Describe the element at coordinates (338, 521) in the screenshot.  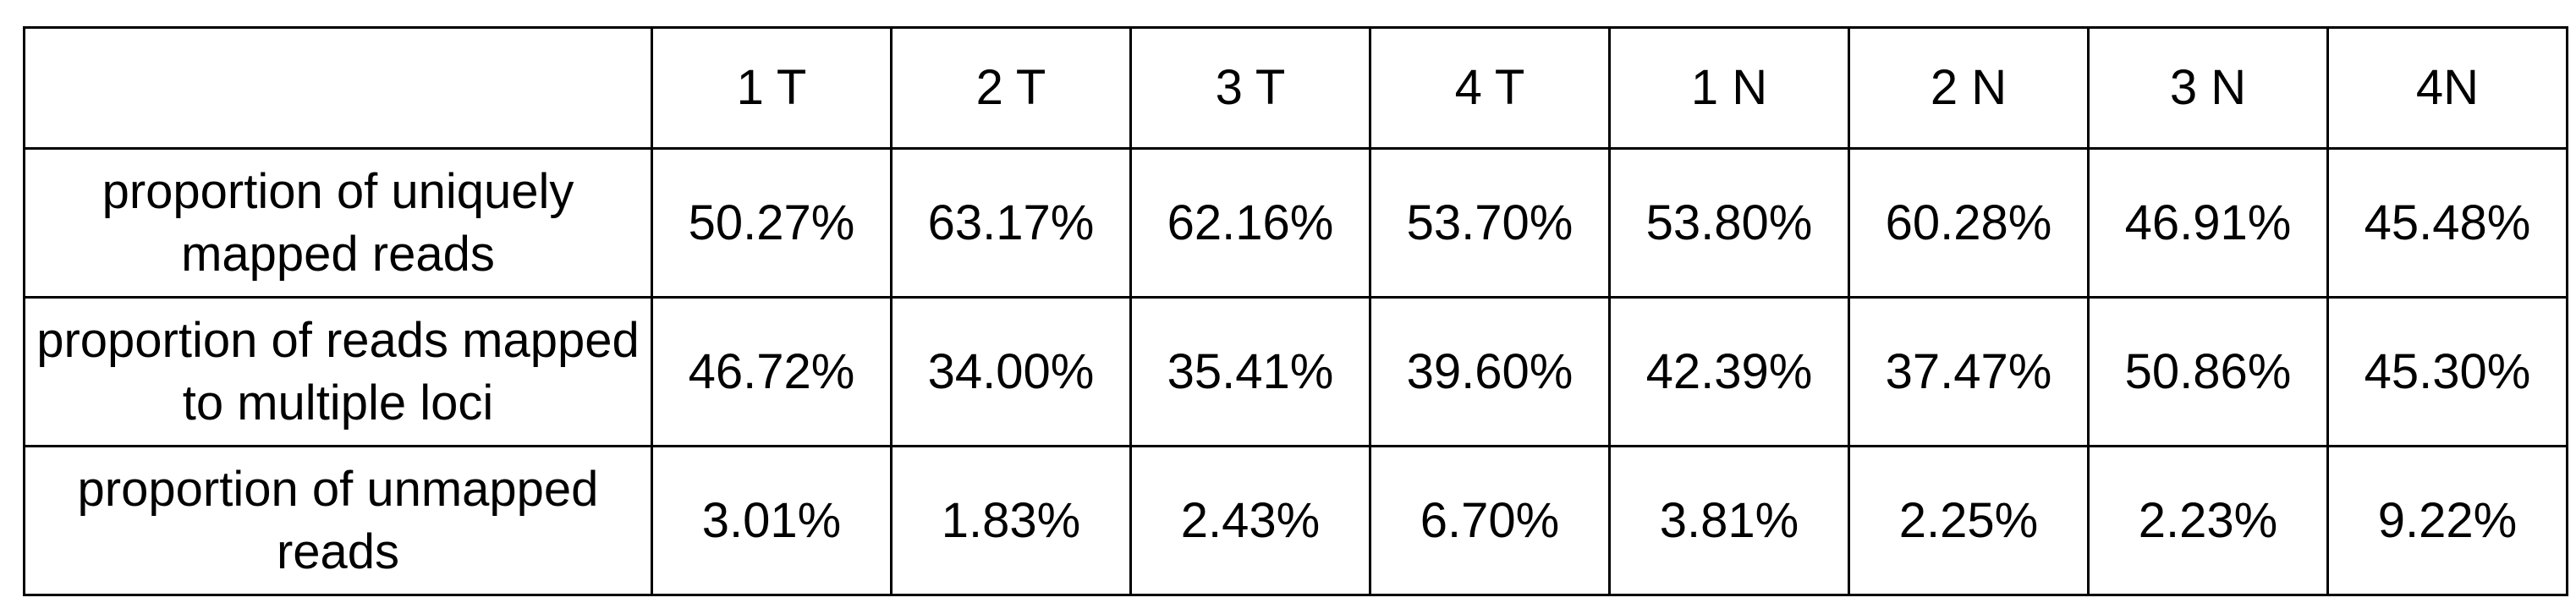
I see `row-label: proportion of unmapped reads` at that location.